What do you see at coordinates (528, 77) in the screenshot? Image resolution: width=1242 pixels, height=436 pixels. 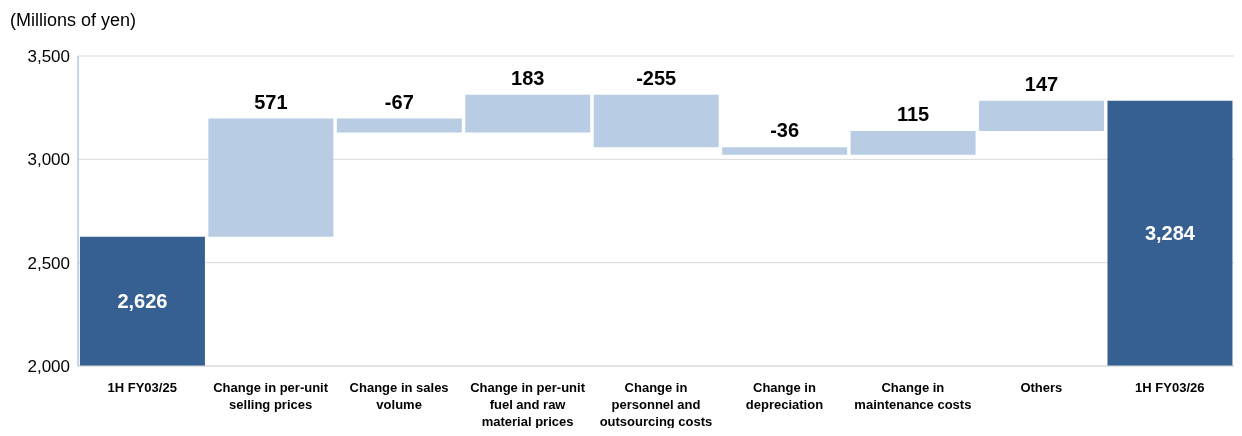 I see `data-label: 183` at bounding box center [528, 77].